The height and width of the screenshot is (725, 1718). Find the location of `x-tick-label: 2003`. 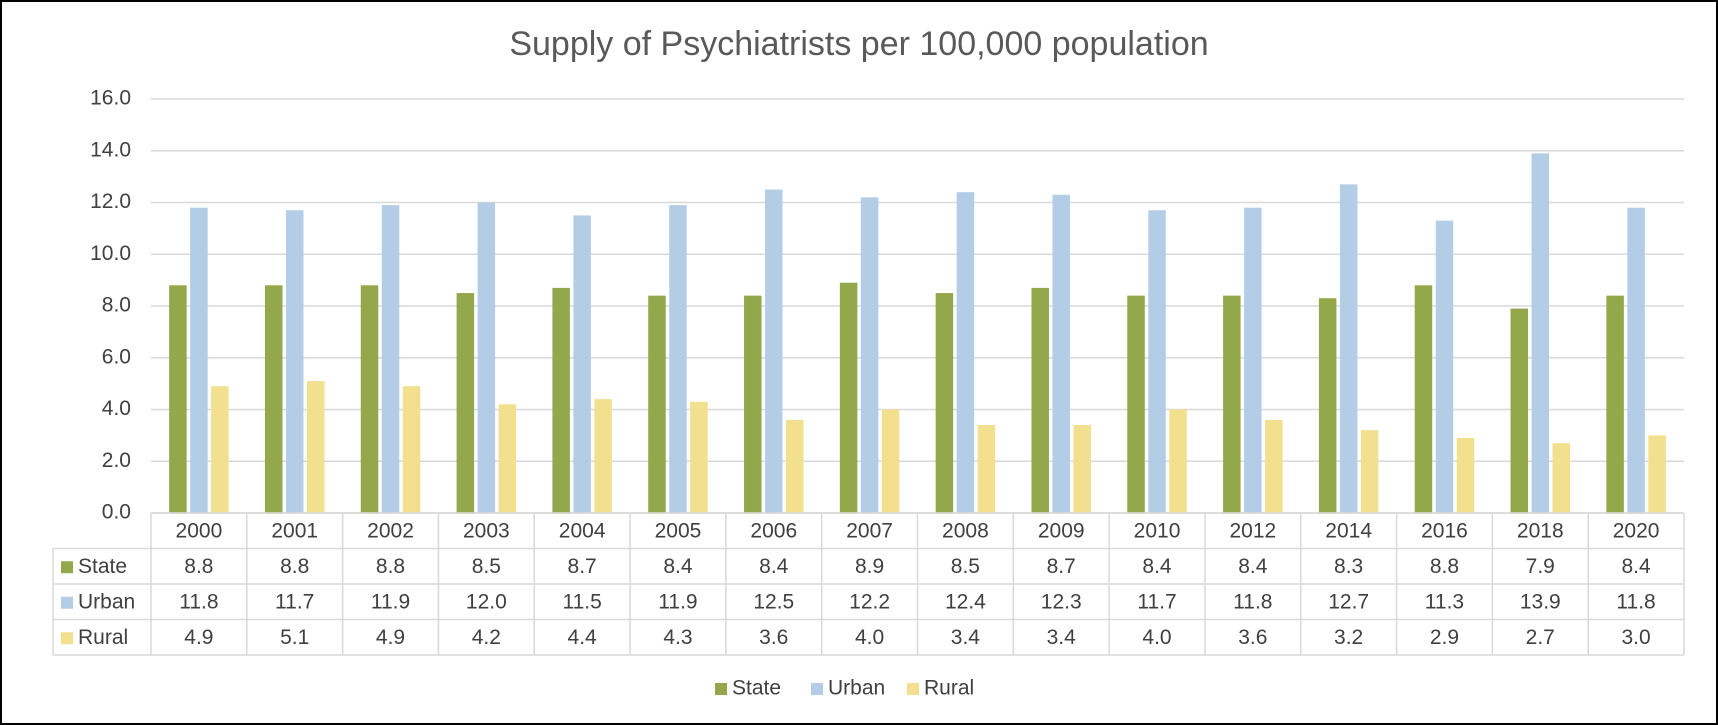

x-tick-label: 2003 is located at coordinates (486, 530).